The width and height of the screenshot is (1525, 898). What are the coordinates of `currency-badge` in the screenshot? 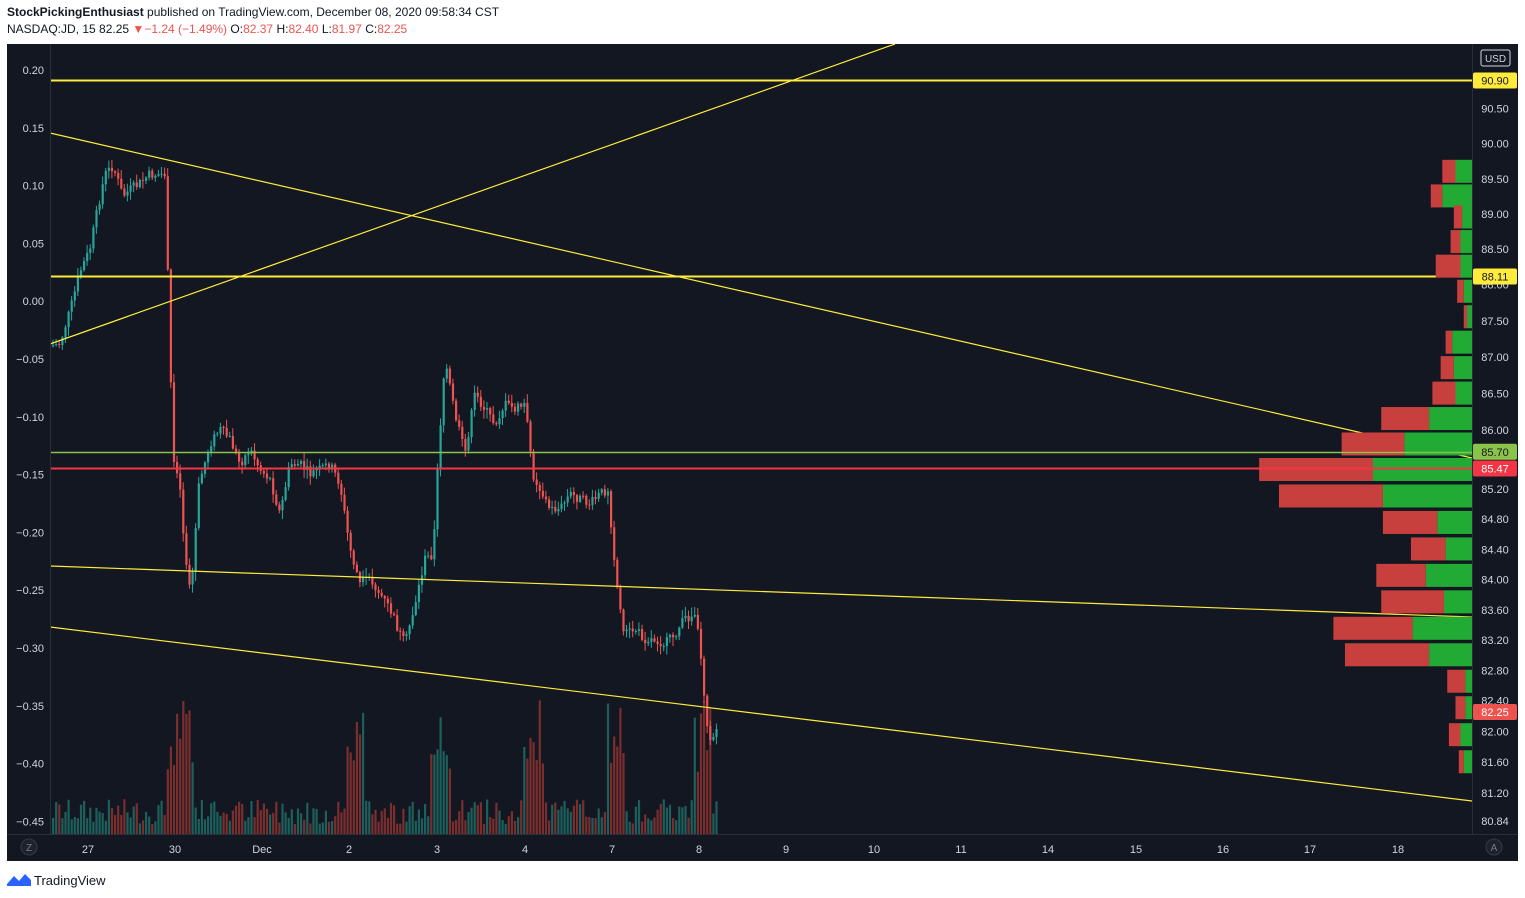 It's located at (1495, 58).